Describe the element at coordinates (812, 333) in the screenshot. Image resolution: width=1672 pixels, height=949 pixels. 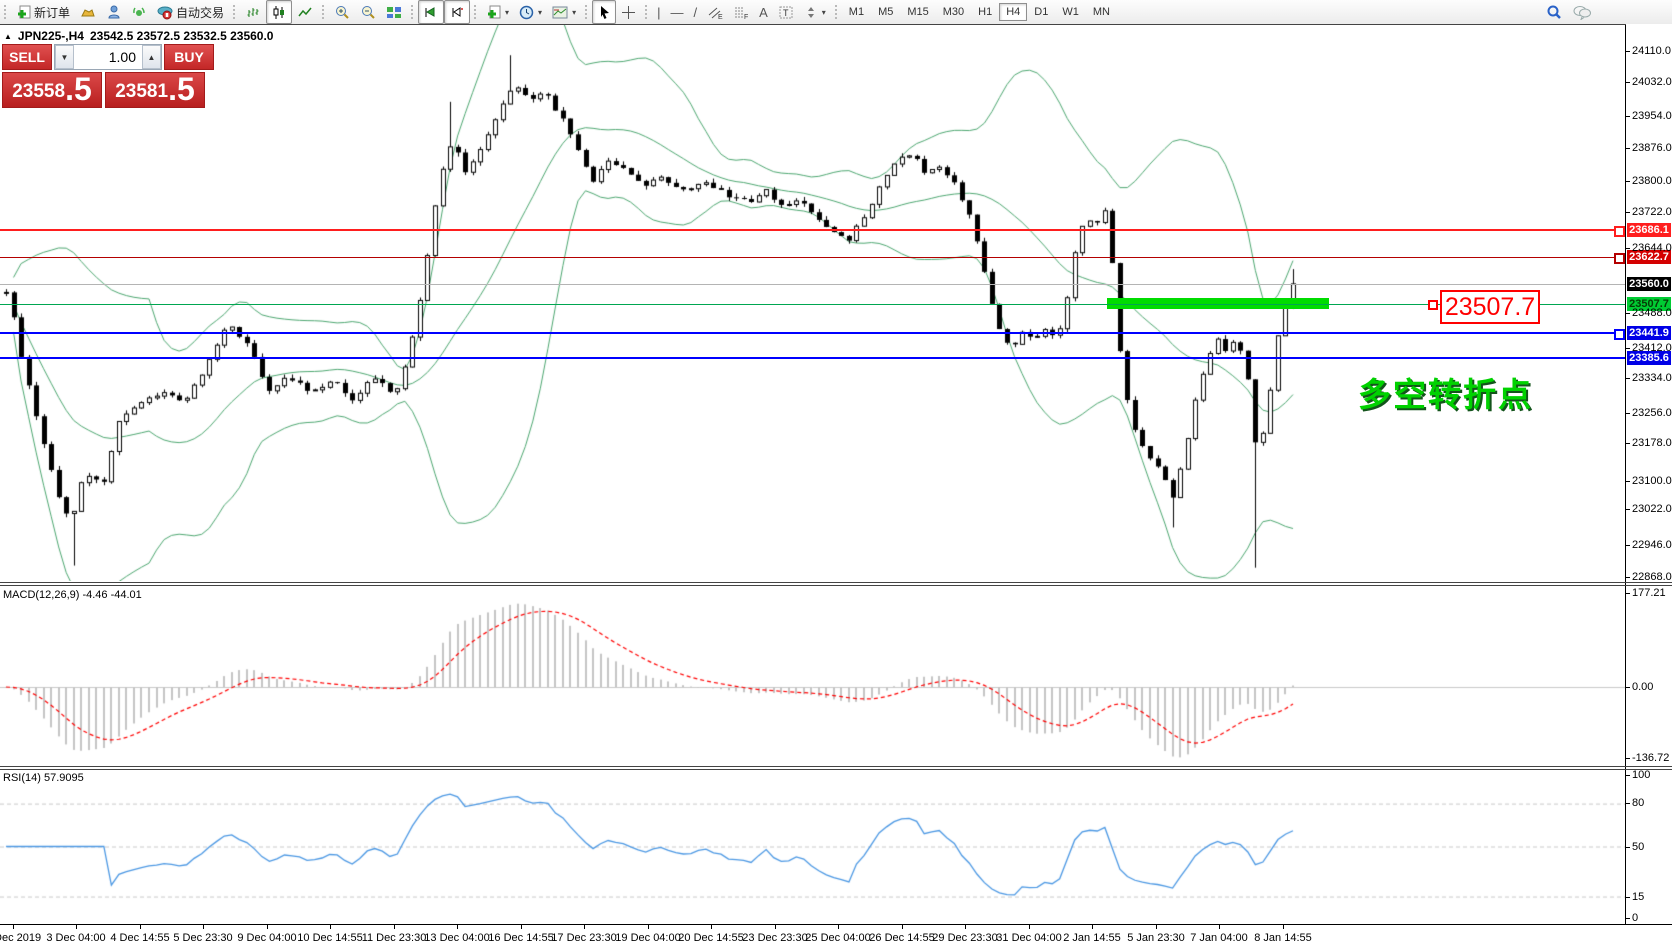
I see `price-line-23441.9` at that location.